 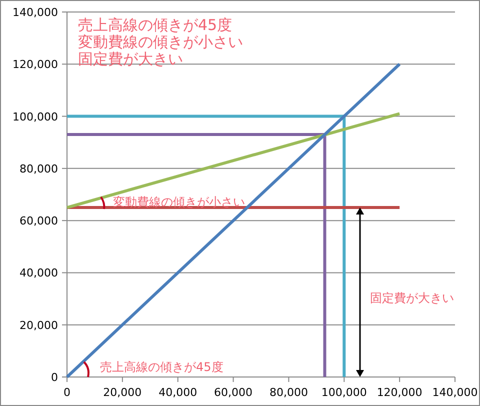 I want to click on y-tick-label: 60,000, so click(x=39, y=221).